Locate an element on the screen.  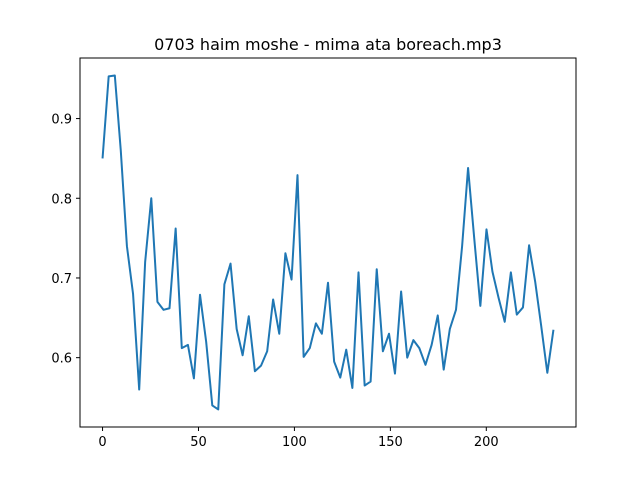
x-tick-label: 150 is located at coordinates (390, 442).